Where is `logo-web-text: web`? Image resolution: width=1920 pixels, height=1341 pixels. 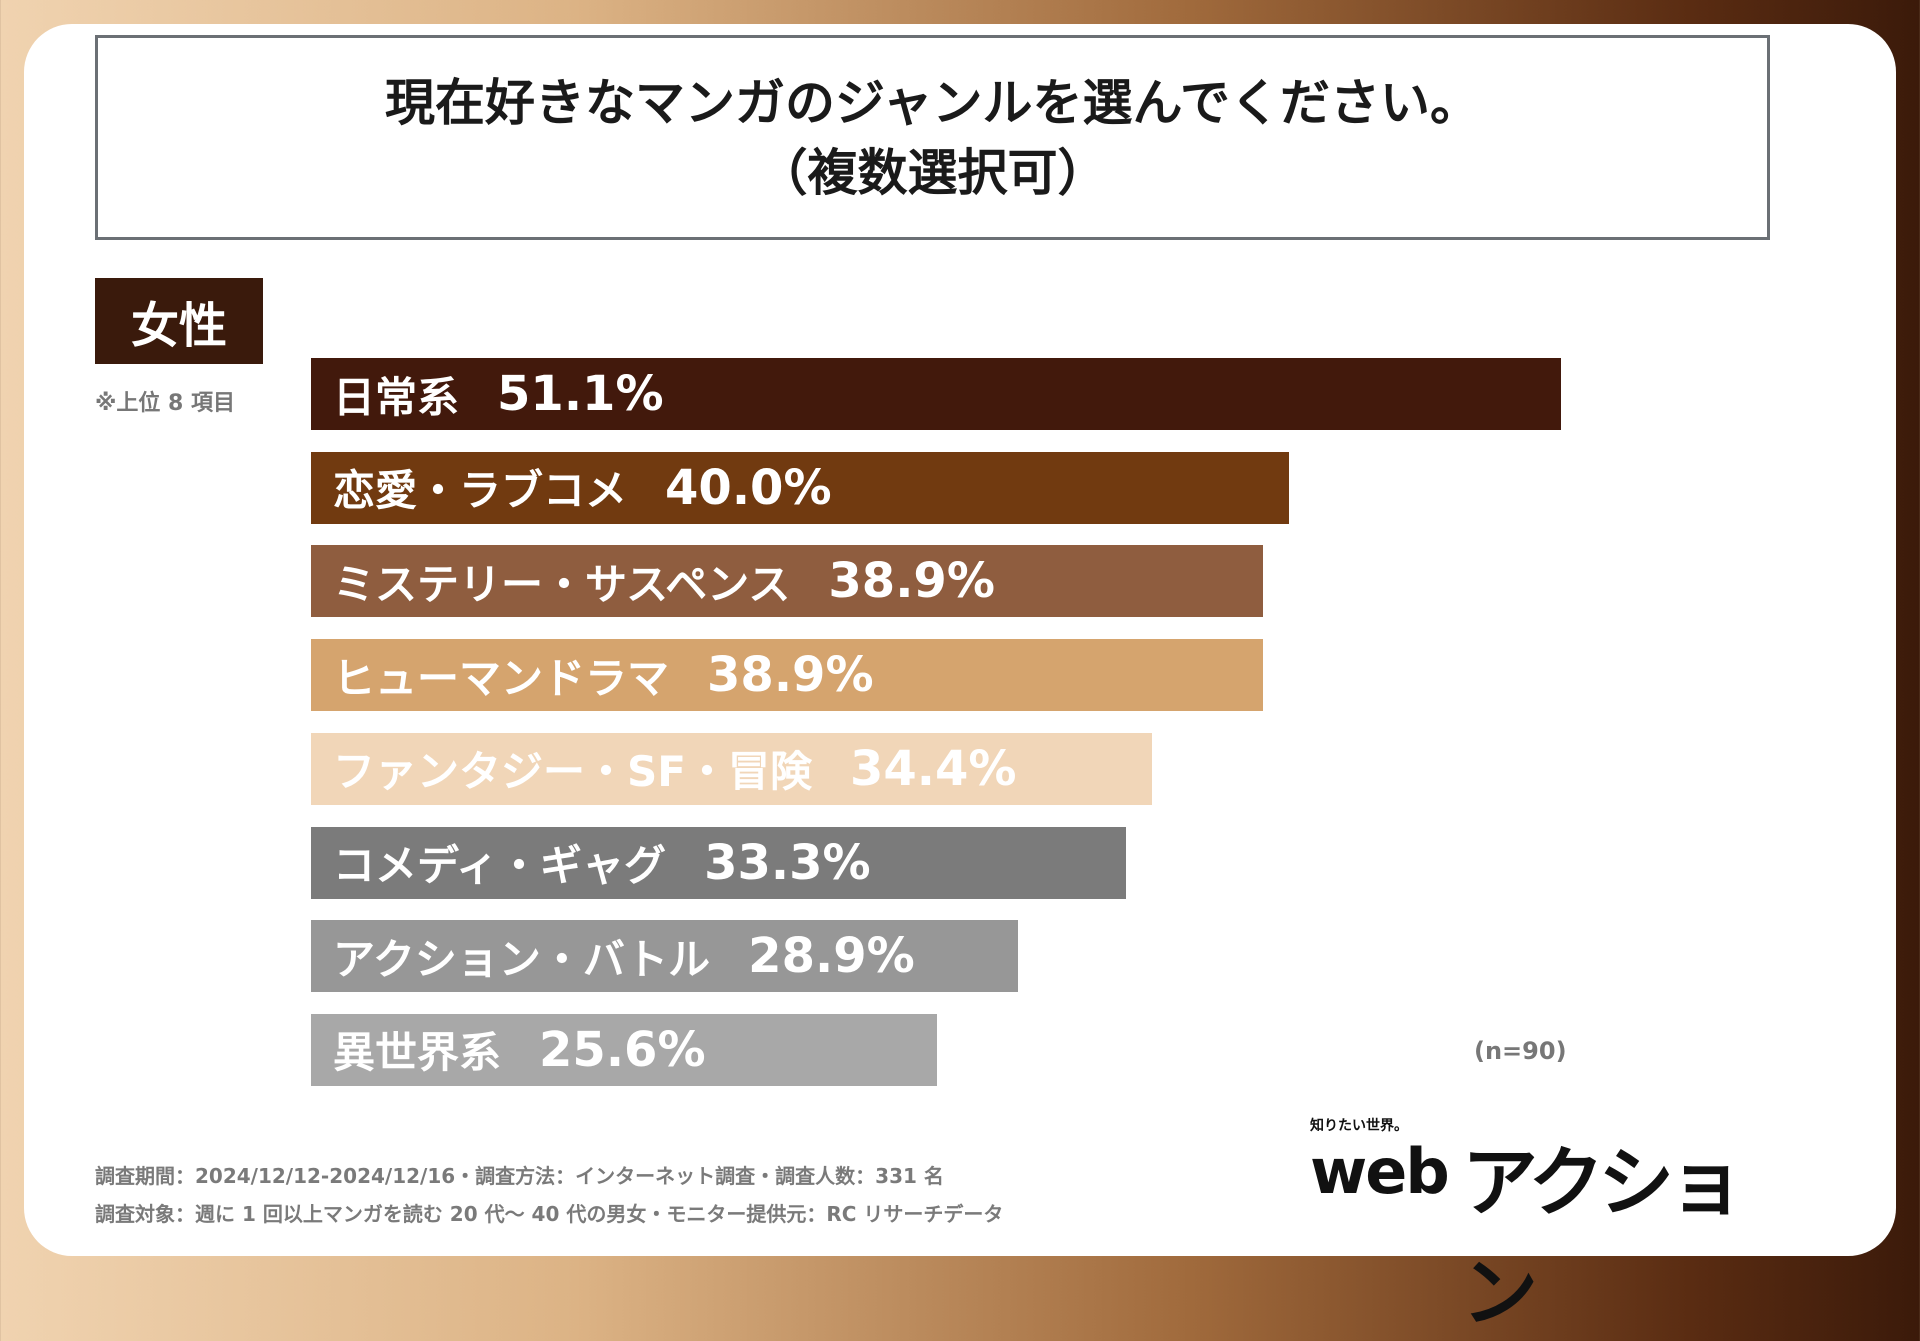 logo-web-text: web is located at coordinates (1380, 1171).